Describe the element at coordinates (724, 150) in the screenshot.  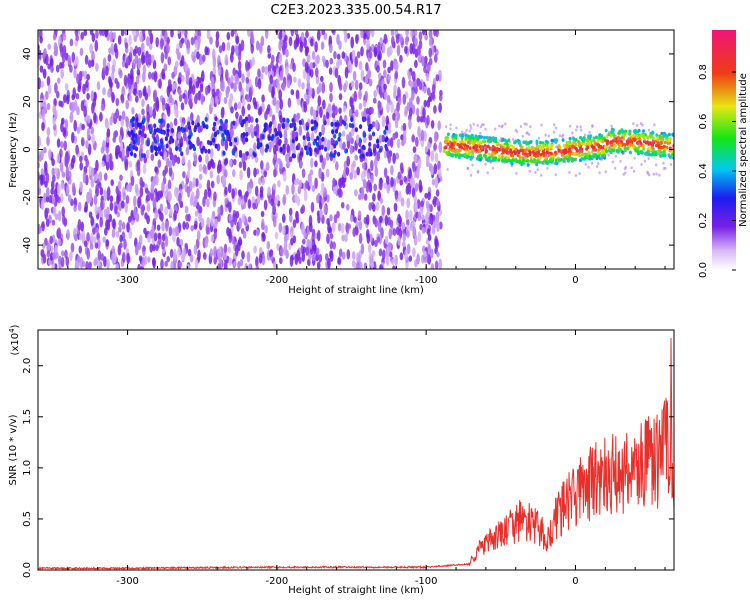
I see `colorbar-gradient` at that location.